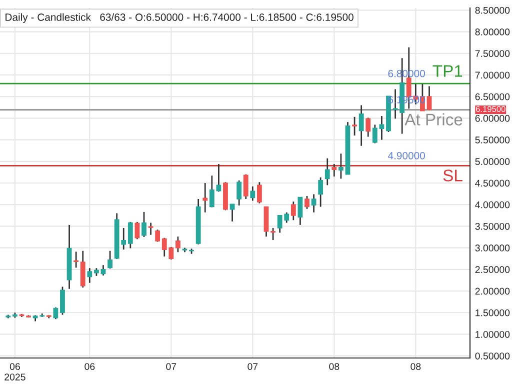 This screenshot has height=390, width=520. What do you see at coordinates (492, 140) in the screenshot?
I see `y-tick-label: 5.50000` at bounding box center [492, 140].